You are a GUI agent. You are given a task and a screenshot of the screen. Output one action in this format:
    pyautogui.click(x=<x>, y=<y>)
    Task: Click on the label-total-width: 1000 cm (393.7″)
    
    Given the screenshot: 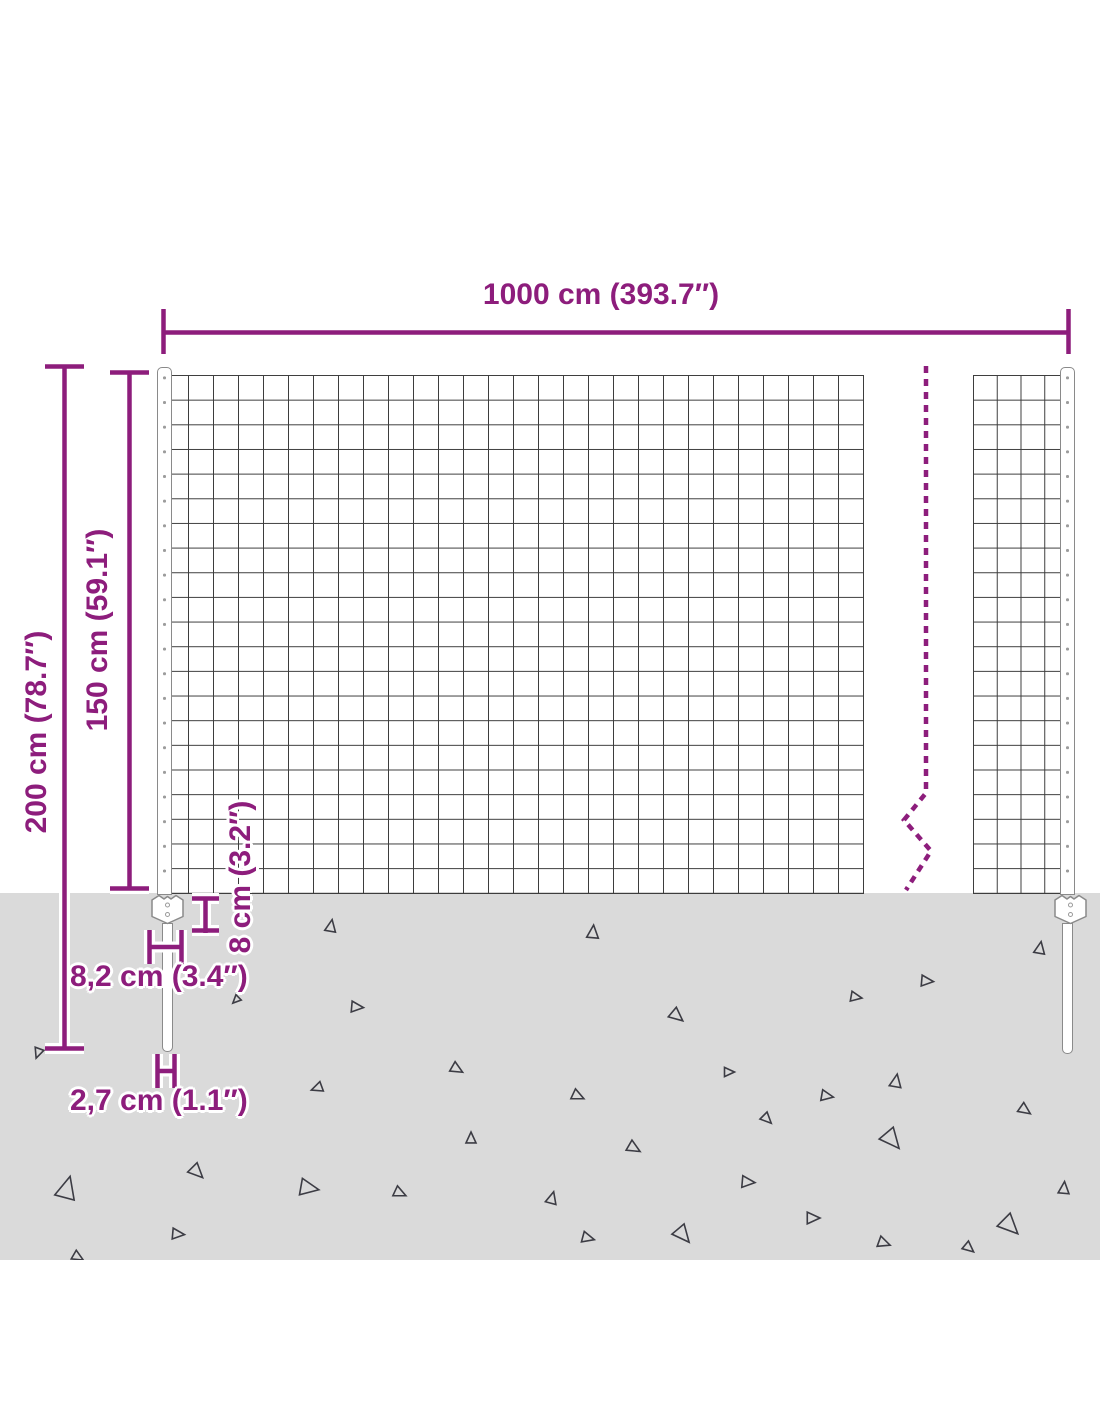 What is the action you would take?
    pyautogui.click(x=601, y=294)
    